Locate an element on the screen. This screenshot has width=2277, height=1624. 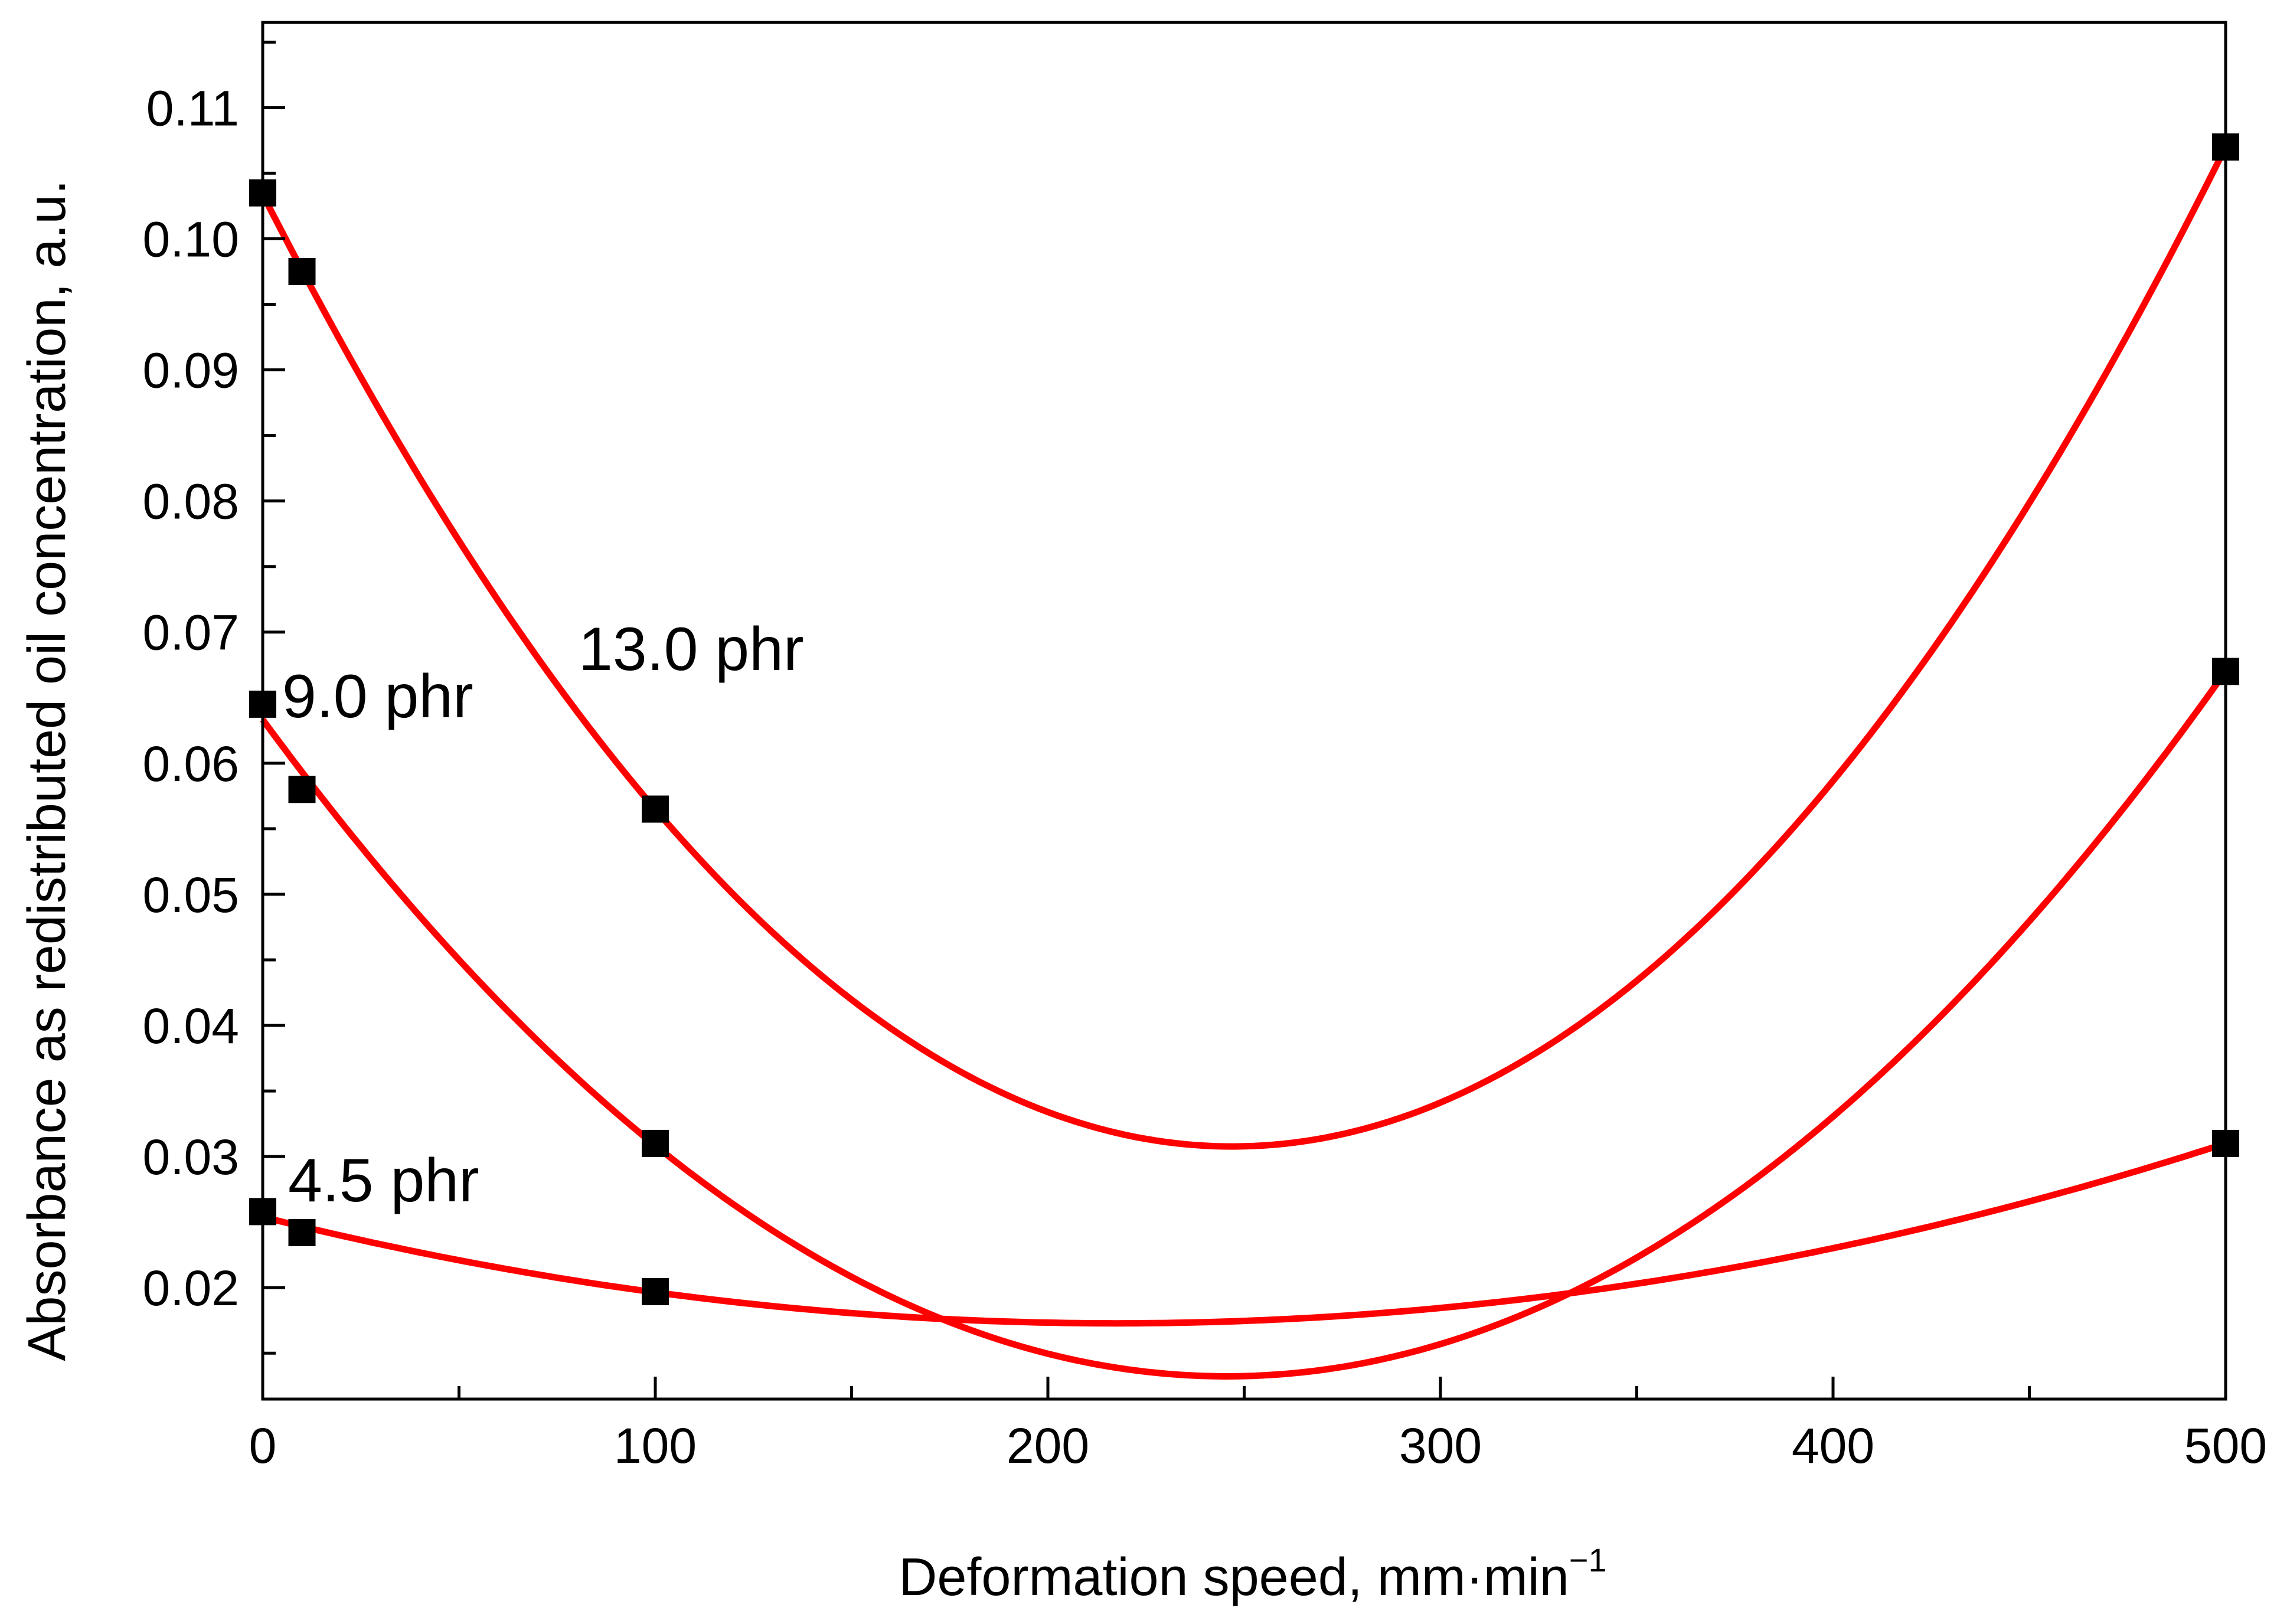
series-label: 13.0 phr is located at coordinates (691, 649).